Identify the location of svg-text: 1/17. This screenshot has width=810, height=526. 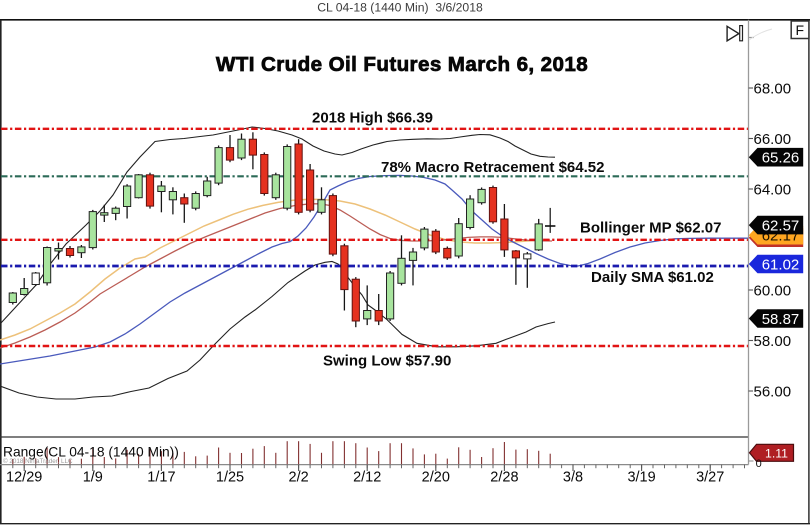
(161, 478).